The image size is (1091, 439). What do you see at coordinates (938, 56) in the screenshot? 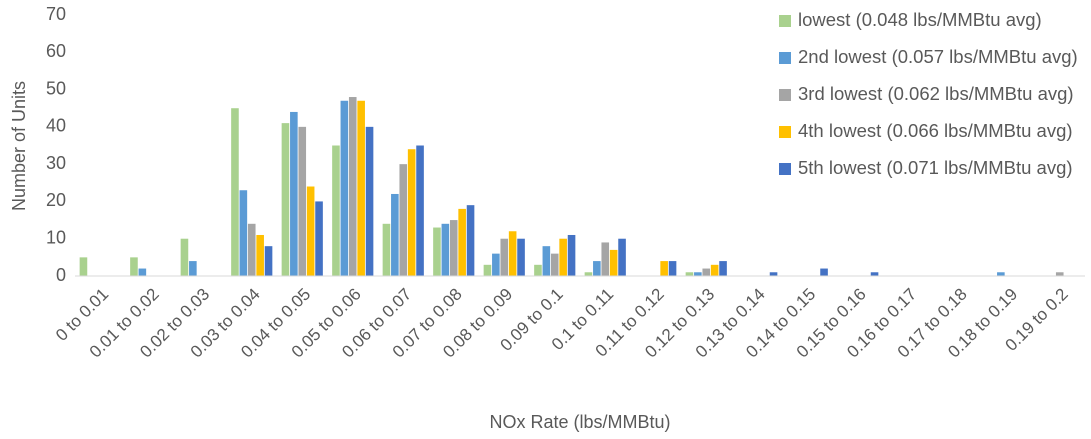
I see `legend-label: 2nd lowest (0.057 lbs/MMBtu avg)` at bounding box center [938, 56].